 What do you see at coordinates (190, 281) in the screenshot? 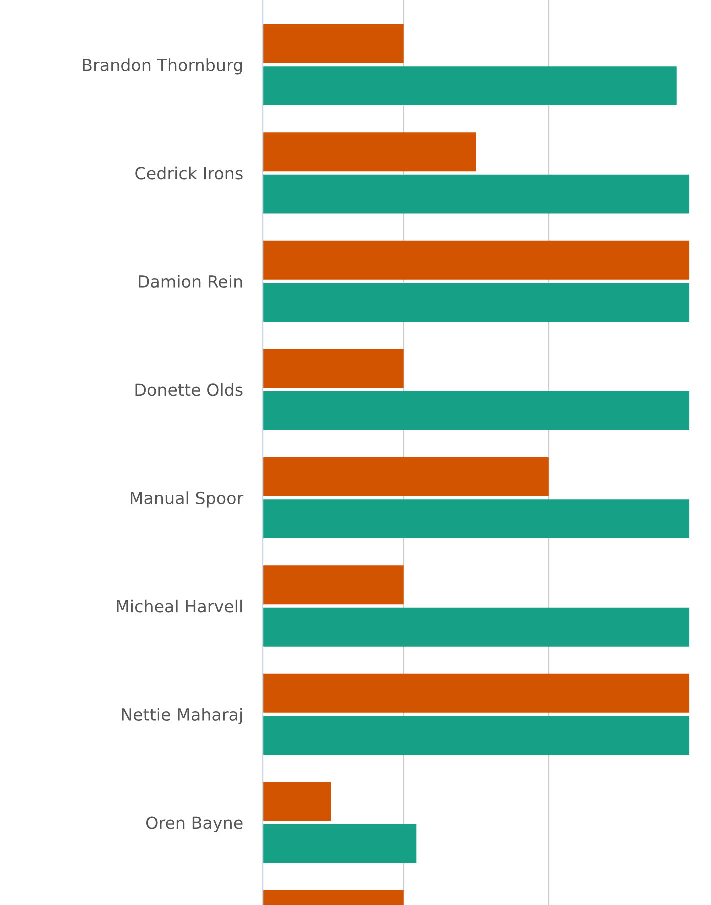
I see `y-tick-label: Damion Rein` at bounding box center [190, 281].